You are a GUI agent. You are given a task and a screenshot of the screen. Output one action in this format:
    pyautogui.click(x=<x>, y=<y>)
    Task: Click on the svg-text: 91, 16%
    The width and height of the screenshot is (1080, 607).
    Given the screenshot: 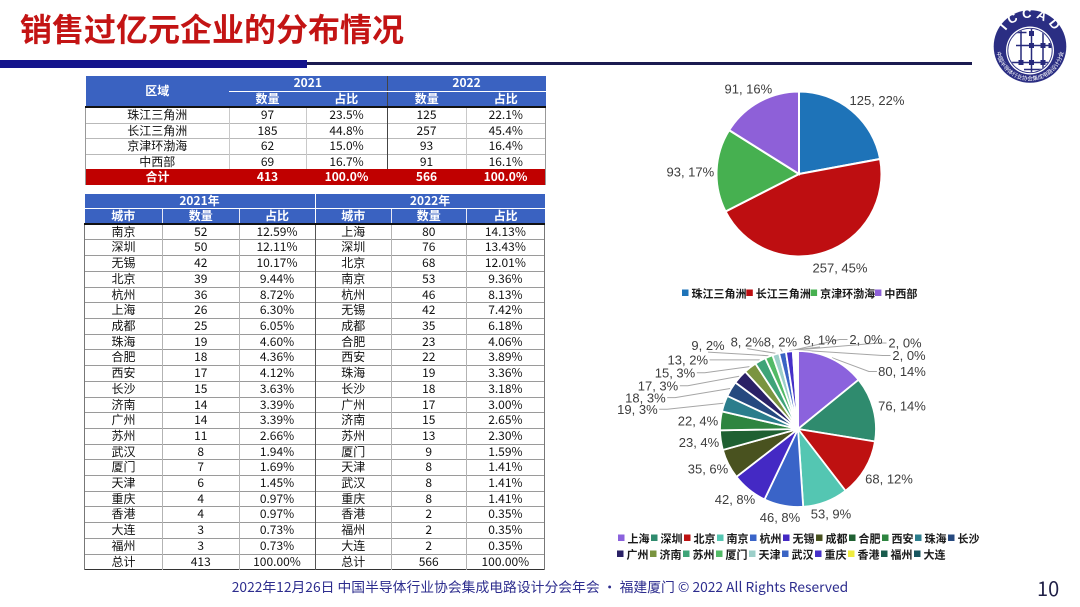 What is the action you would take?
    pyautogui.click(x=749, y=88)
    